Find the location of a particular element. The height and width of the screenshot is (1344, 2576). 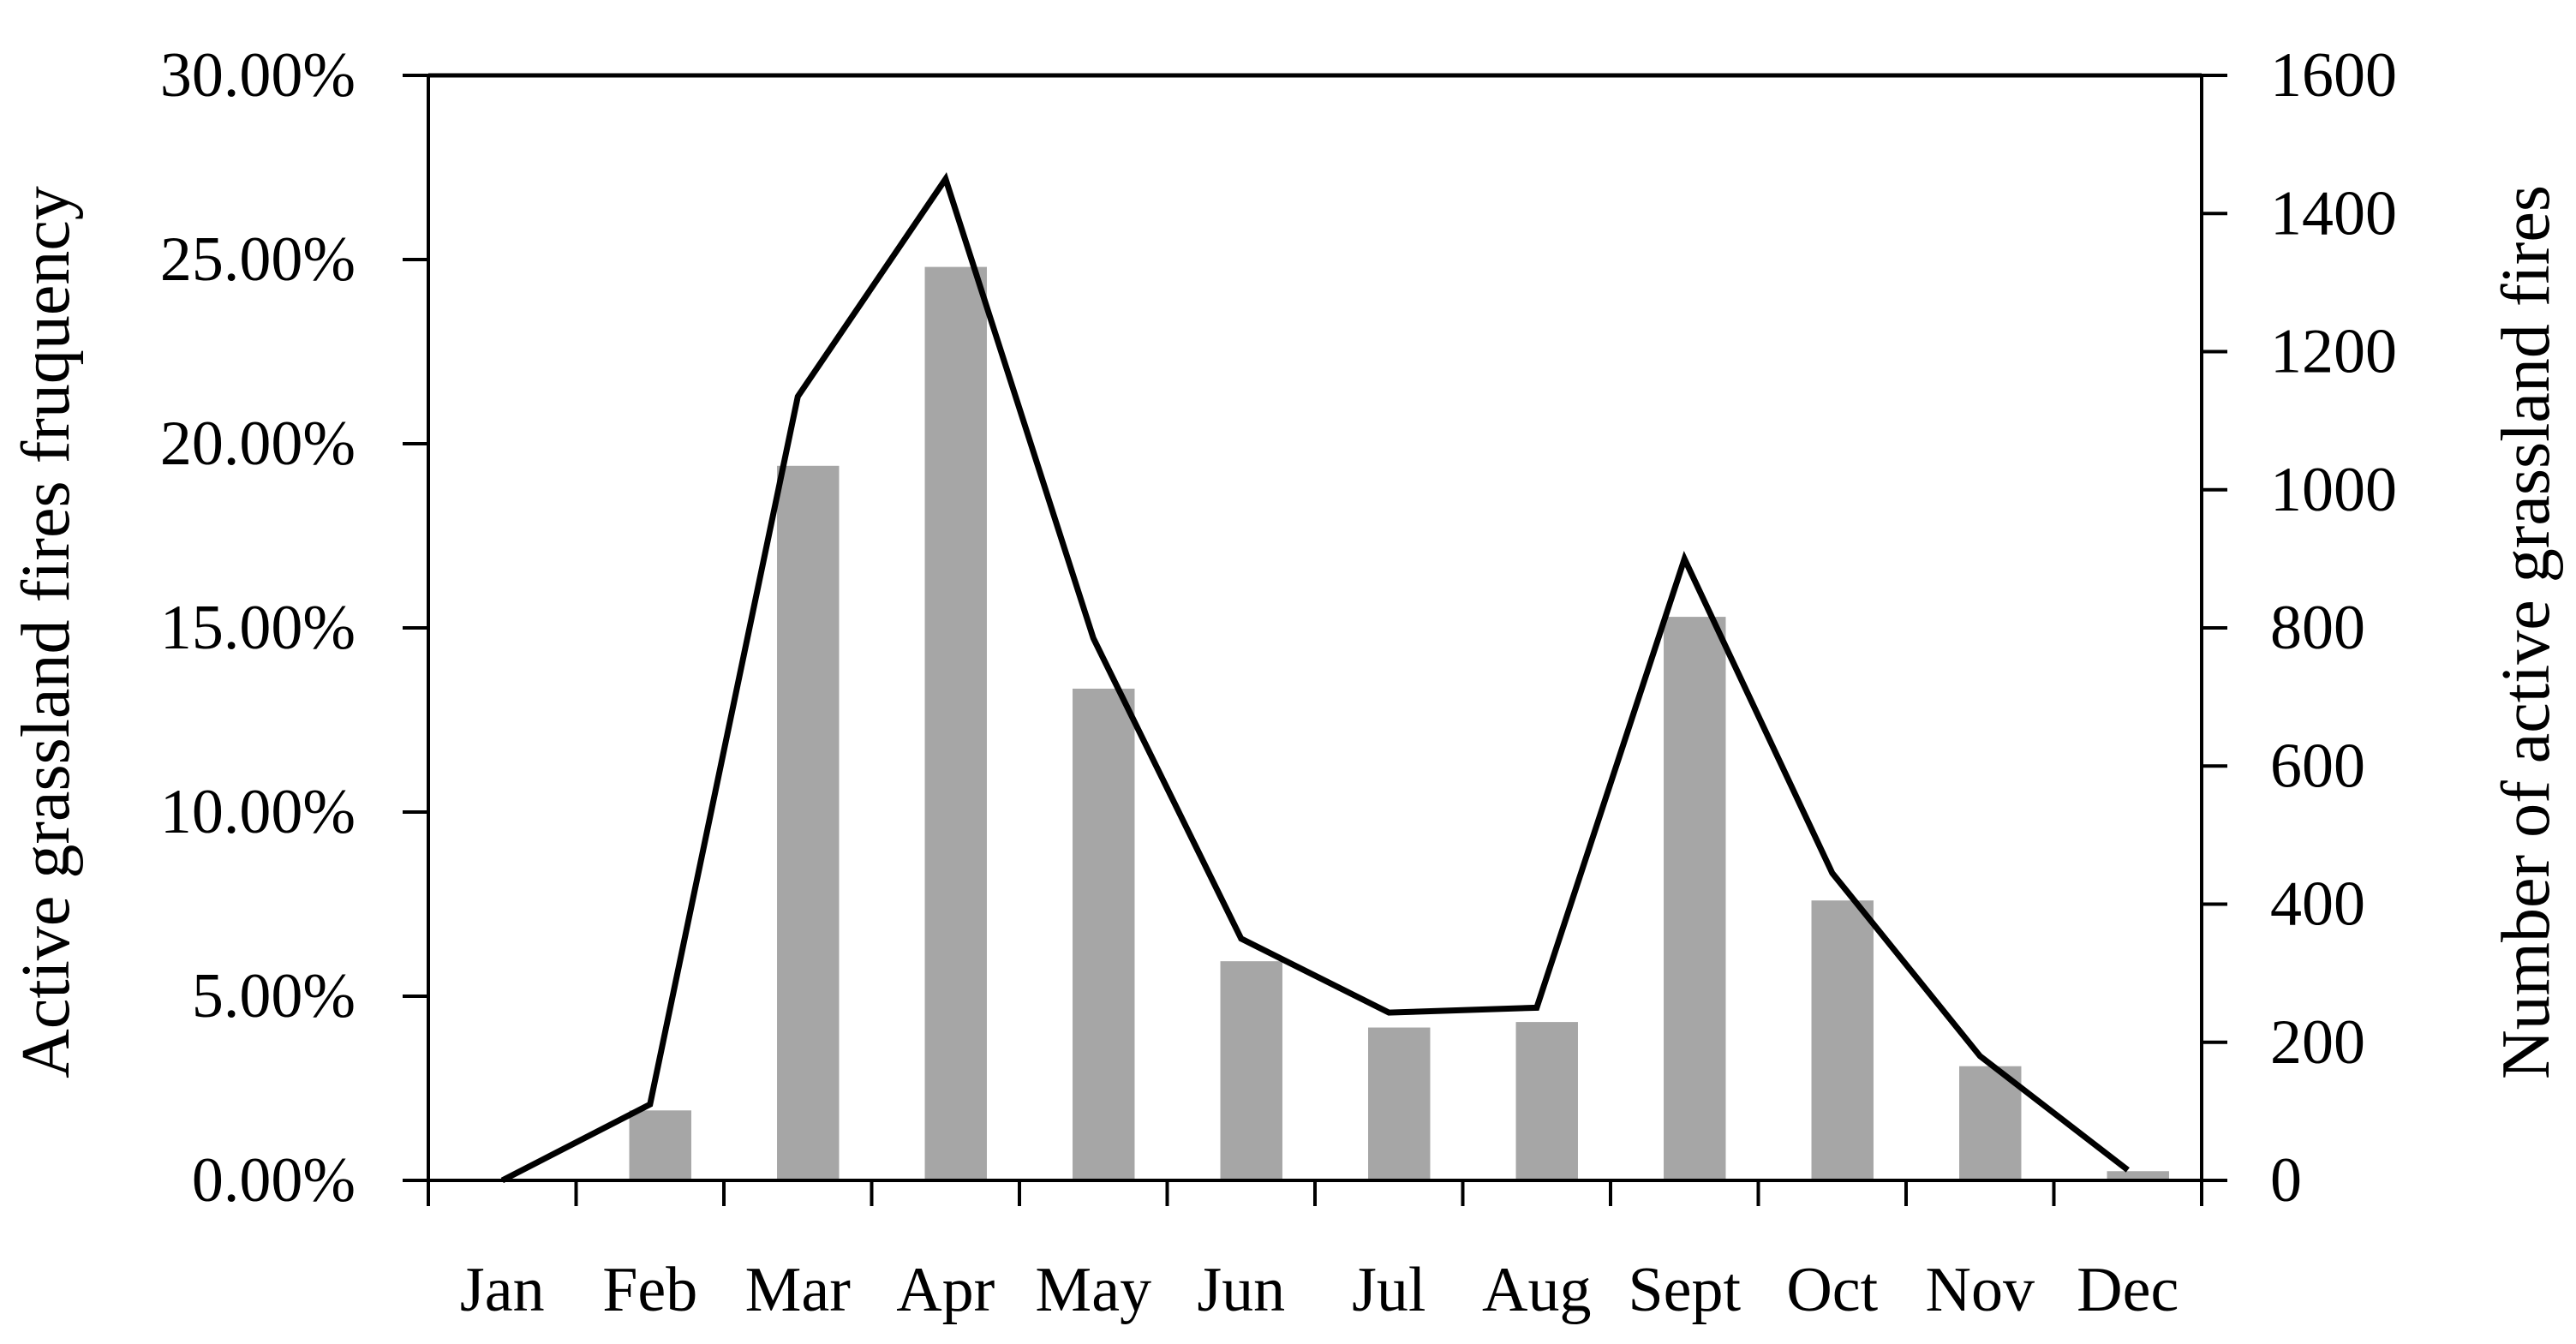

y2-tick-label: 1200 is located at coordinates (2334, 352).